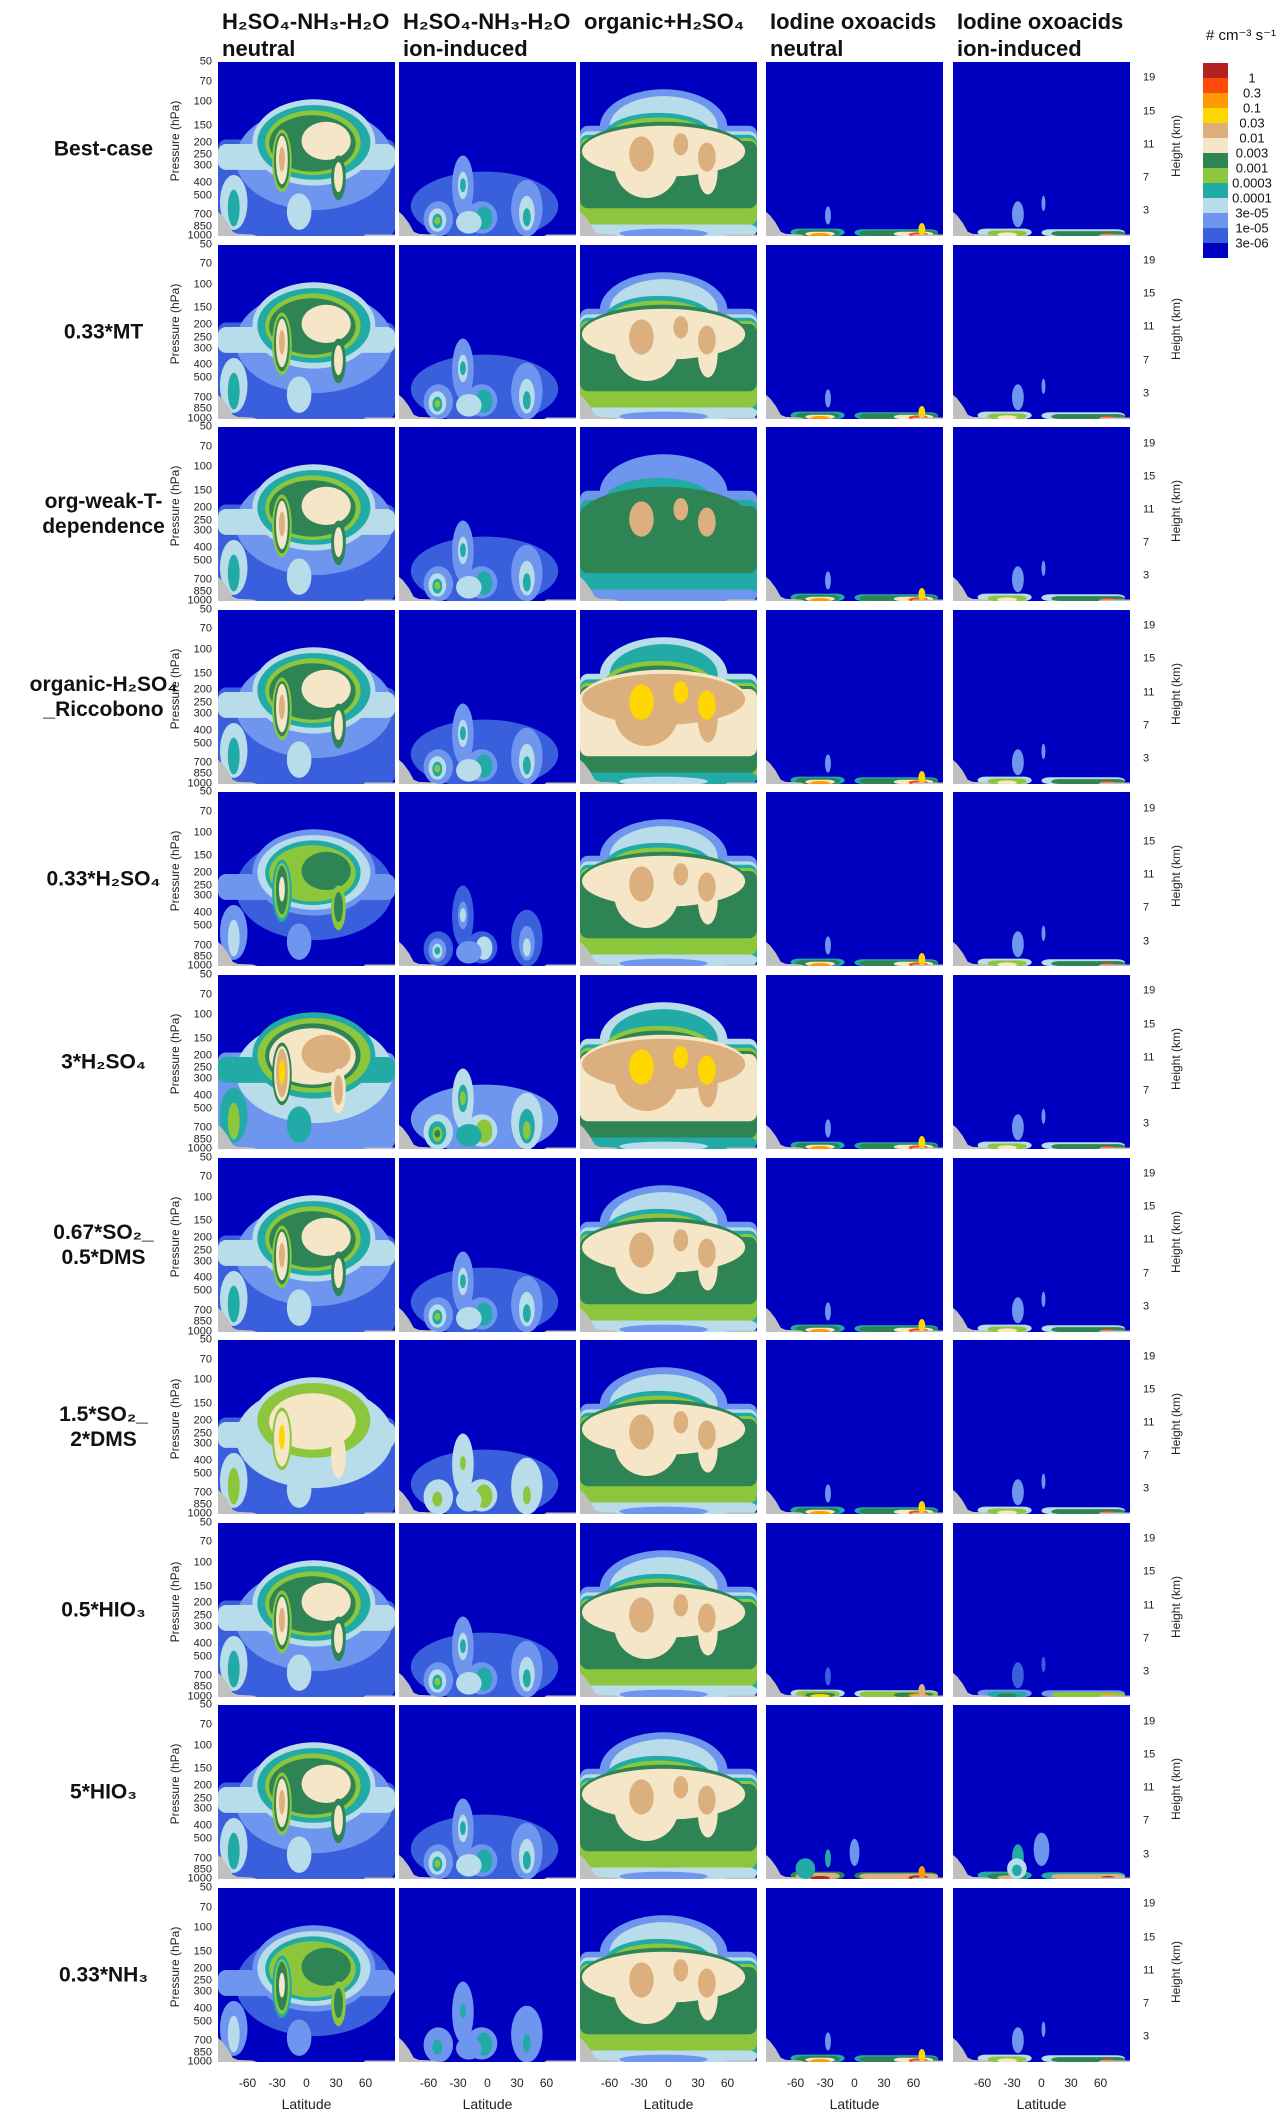  Describe the element at coordinates (487, 1609) in the screenshot. I see `panel-row9-col2` at that location.